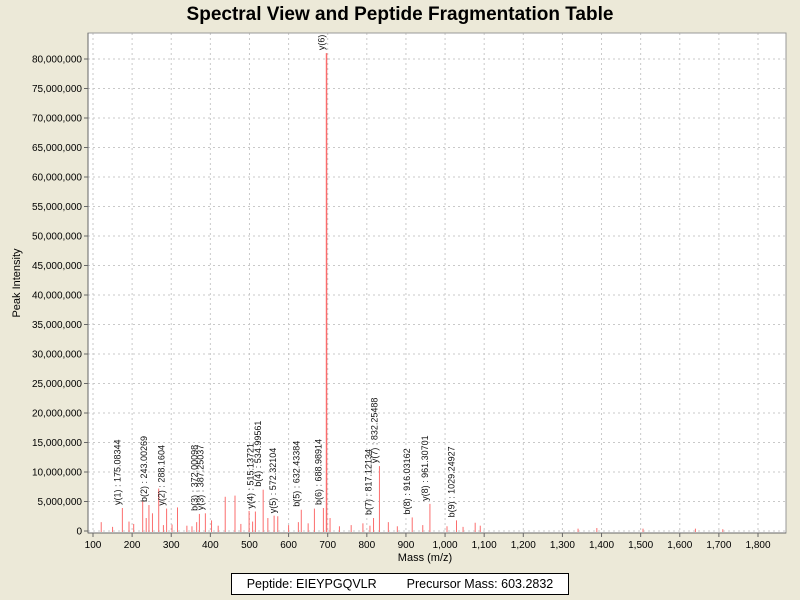 The image size is (800, 600). What do you see at coordinates (562, 545) in the screenshot?
I see `x-axis-tick-label: 1,300` at bounding box center [562, 545].